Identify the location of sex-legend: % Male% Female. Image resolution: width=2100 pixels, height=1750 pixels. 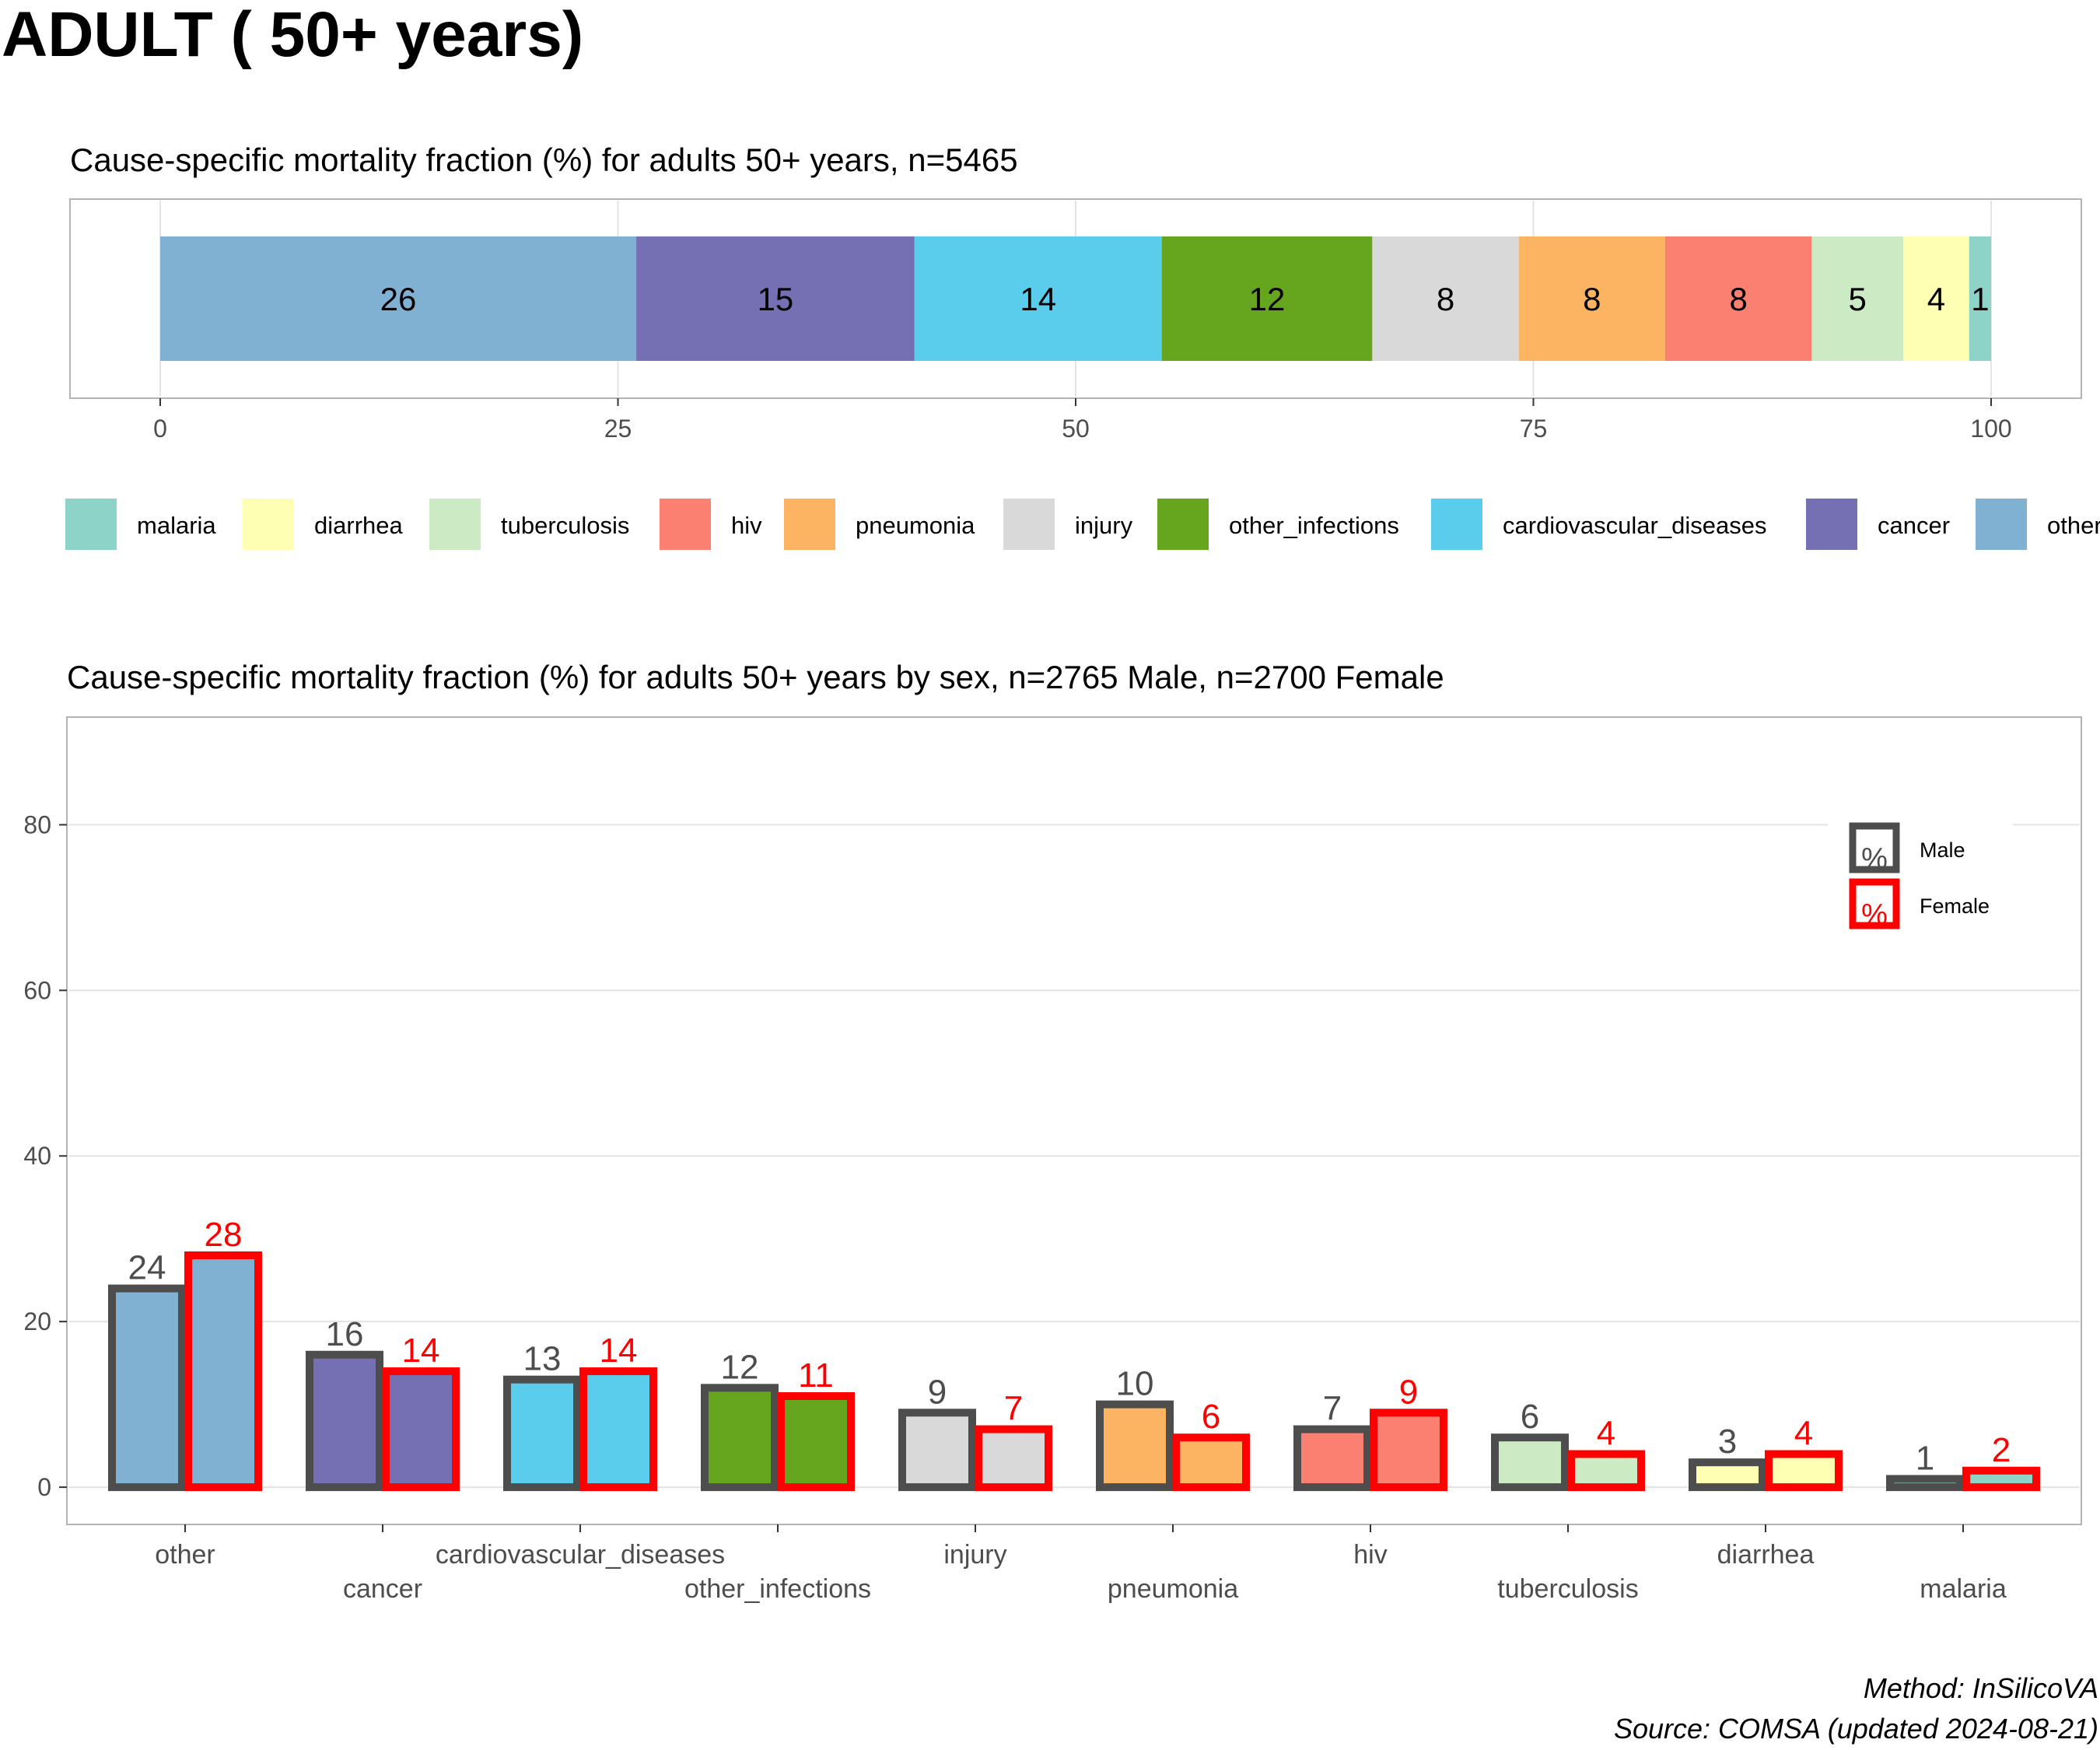
(1920, 875).